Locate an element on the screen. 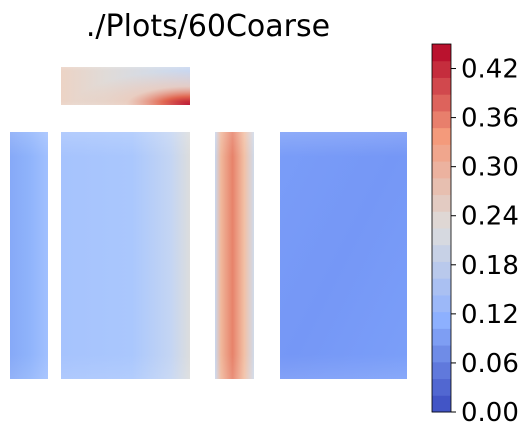 This screenshot has height=440, width=531. colorbar-tick-label: 0.00 is located at coordinates (490, 413).